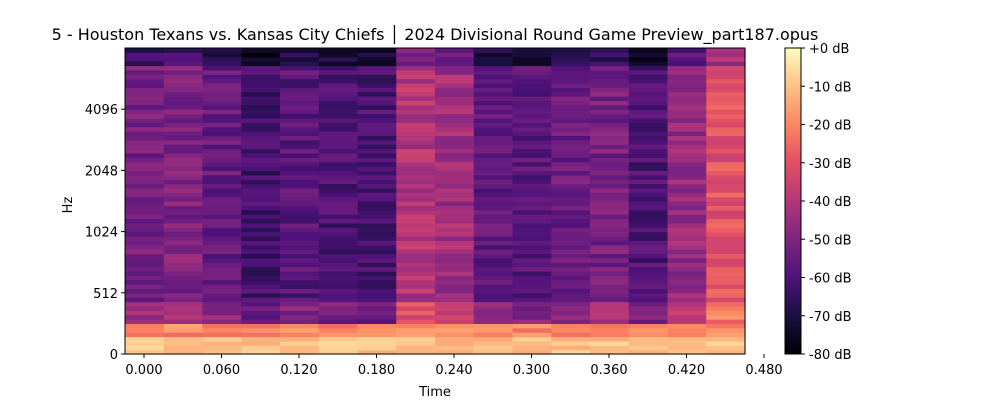 The image size is (1000, 400). Describe the element at coordinates (830, 317) in the screenshot. I see `colorbar-tick-label: -70 dB` at that location.